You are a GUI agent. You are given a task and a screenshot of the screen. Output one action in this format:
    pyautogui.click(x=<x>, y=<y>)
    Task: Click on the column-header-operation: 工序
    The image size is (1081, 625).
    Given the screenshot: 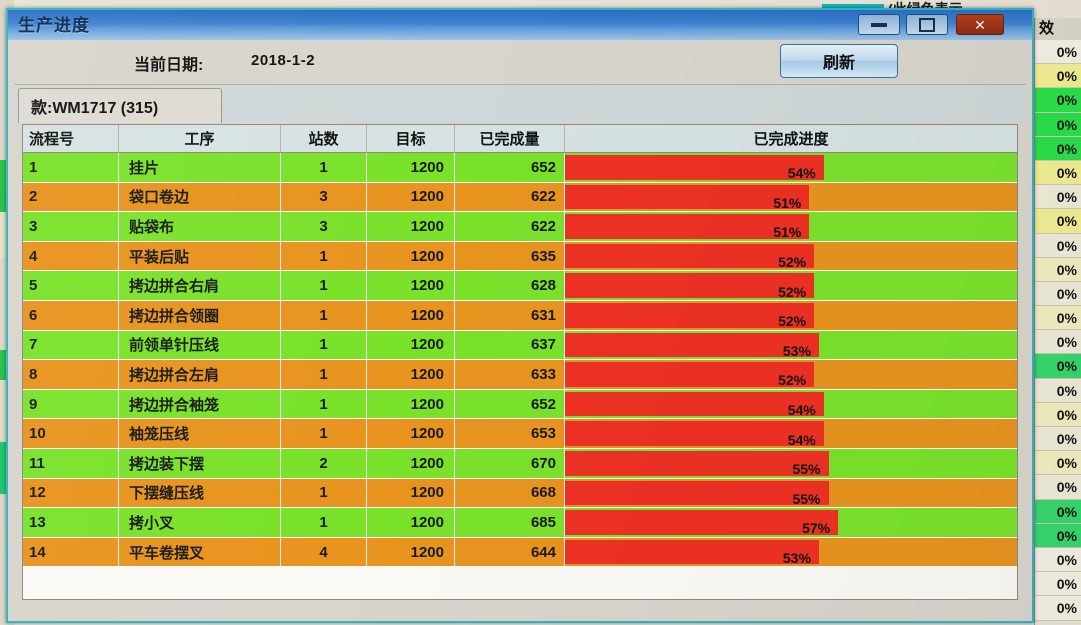 What is the action you would take?
    pyautogui.click(x=200, y=138)
    